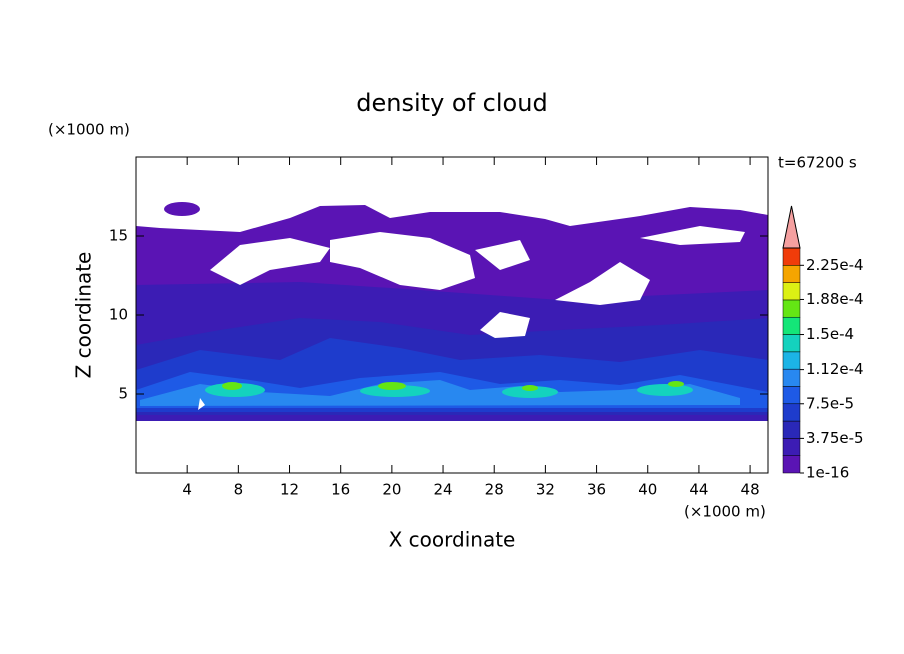  What do you see at coordinates (84, 315) in the screenshot?
I see `y-axis-label: Z coordinate` at bounding box center [84, 315].